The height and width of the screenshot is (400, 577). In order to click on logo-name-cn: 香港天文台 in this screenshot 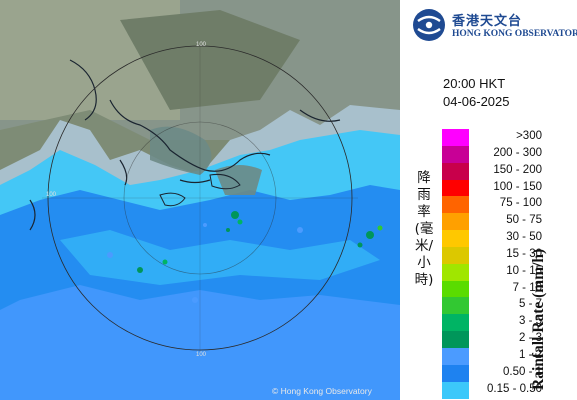, I will do `click(487, 21)`.